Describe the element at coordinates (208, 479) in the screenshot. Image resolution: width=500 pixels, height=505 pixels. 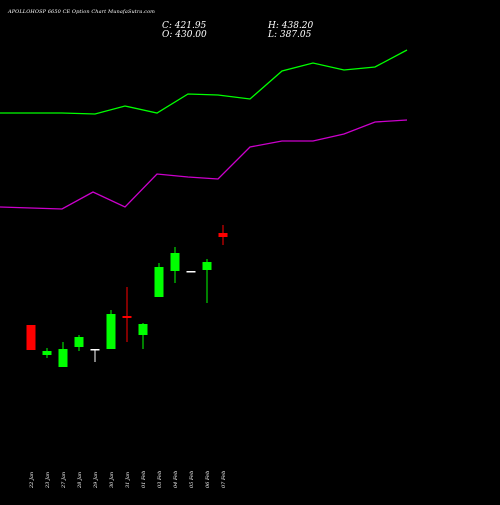
I see `x-tick-label: 06 Feb` at that location.